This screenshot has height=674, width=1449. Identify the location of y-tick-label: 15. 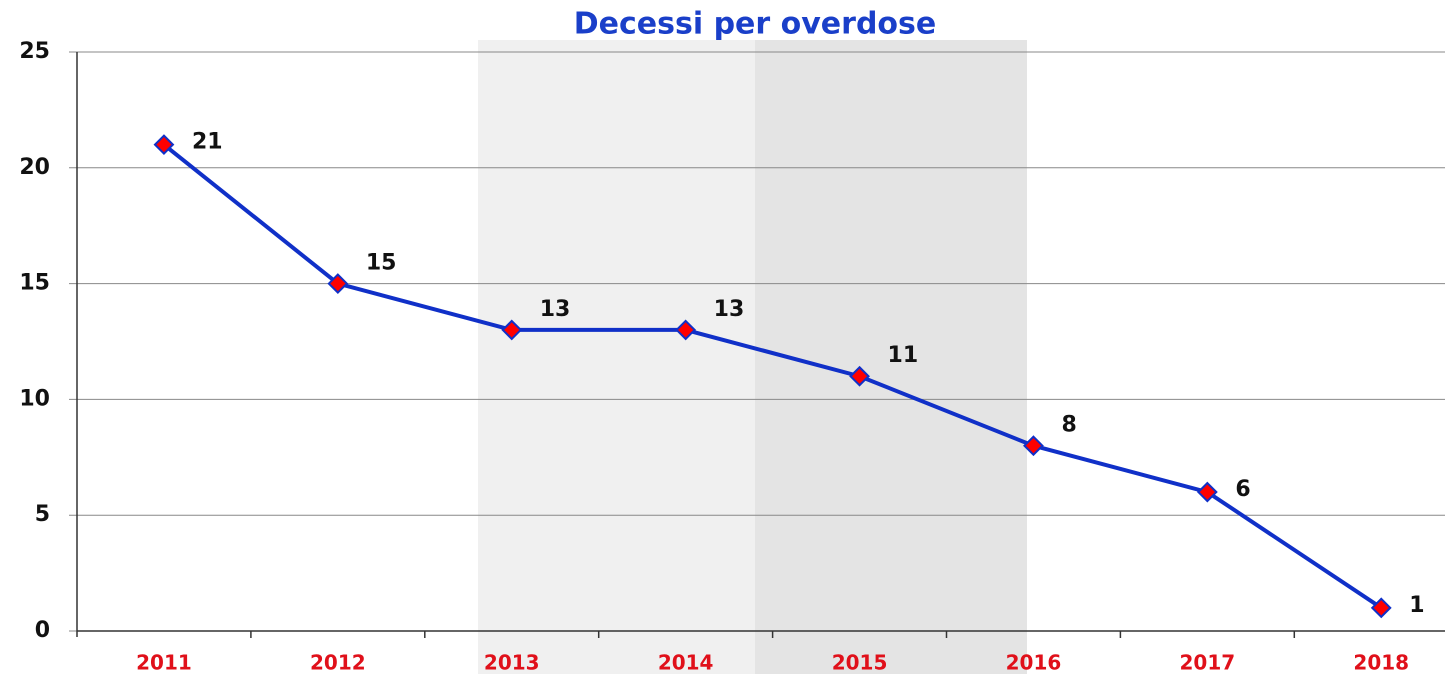
(34, 283).